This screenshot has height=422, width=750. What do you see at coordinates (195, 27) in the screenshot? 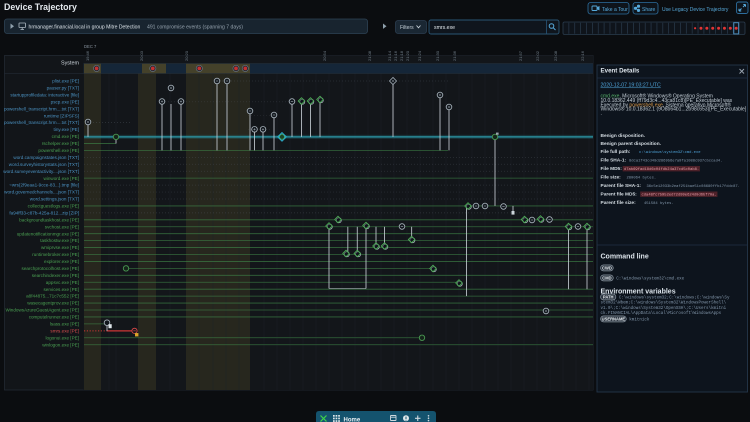
I see `svg-text:491 compromise events (spannin: 491 compromise events (spanning 7 days)` at bounding box center [195, 27].